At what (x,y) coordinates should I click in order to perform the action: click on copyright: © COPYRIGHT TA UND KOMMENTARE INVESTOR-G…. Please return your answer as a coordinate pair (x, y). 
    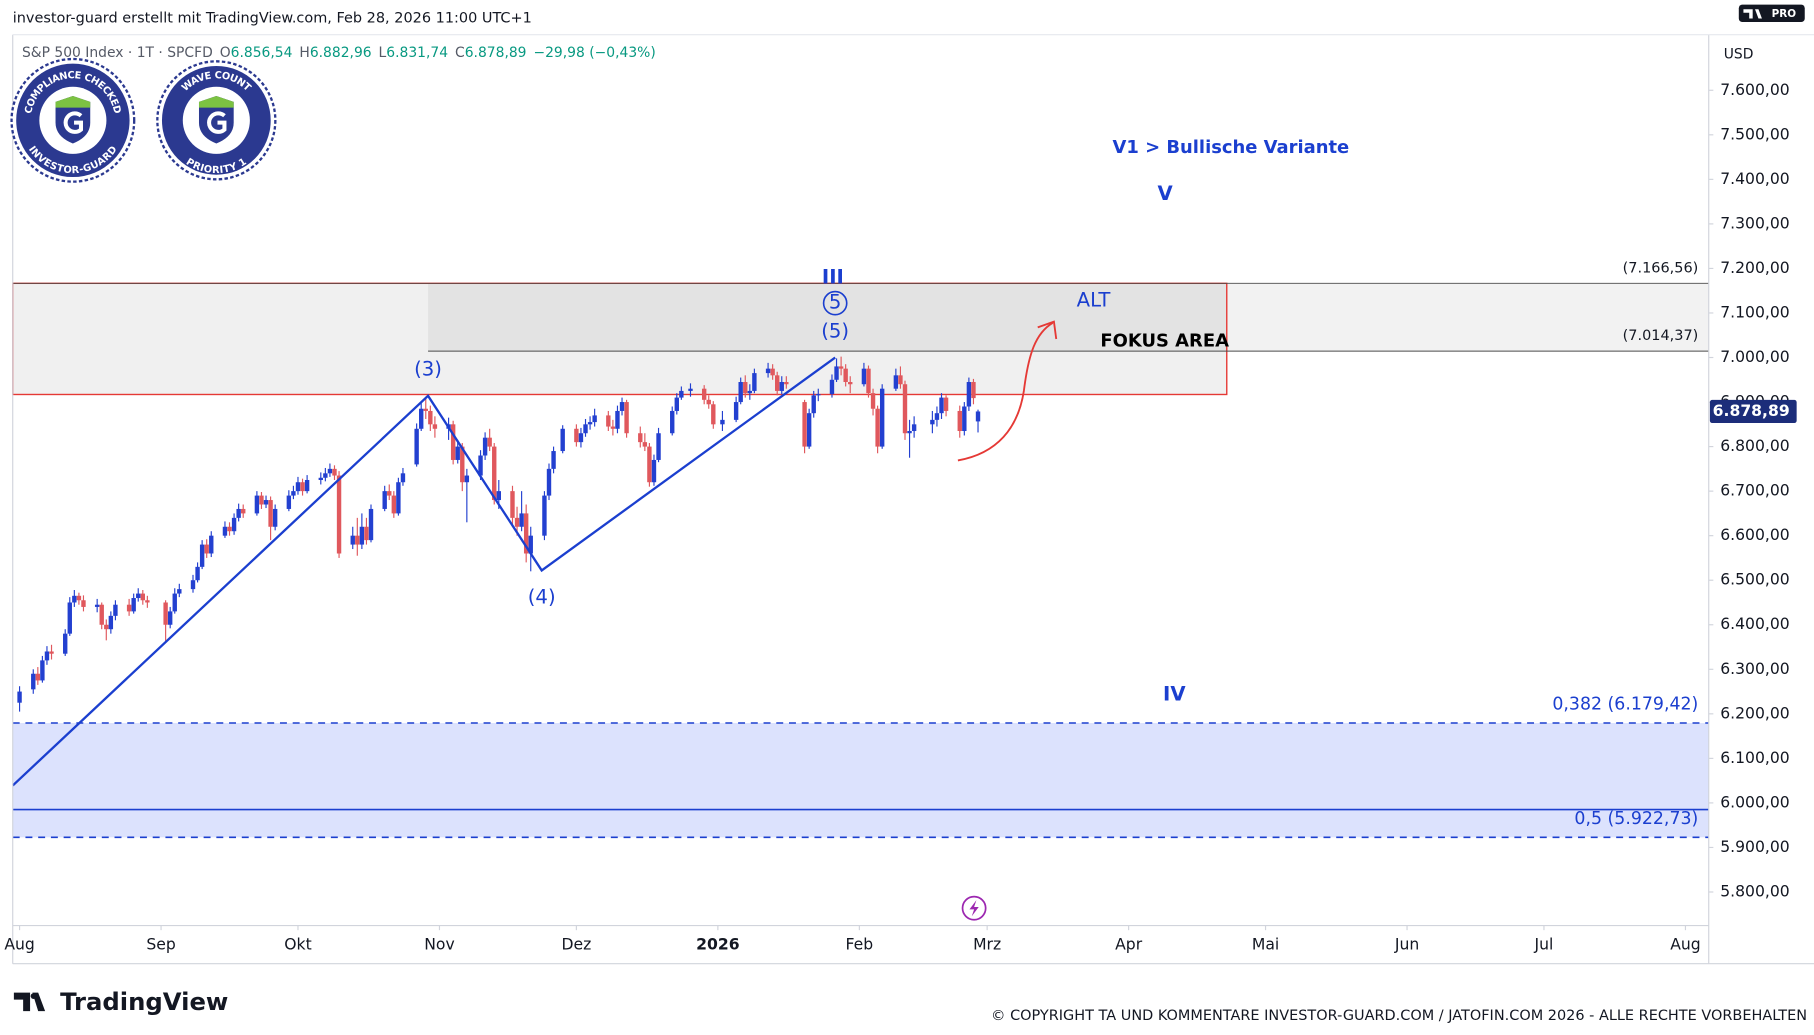
    Looking at the image, I should click on (1399, 1016).